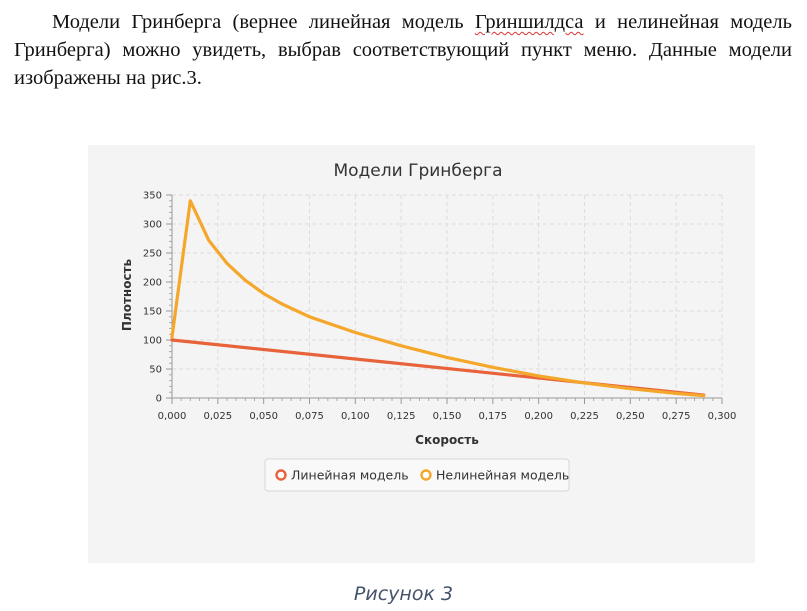 This screenshot has width=807, height=611. I want to click on x-tick-label: 0,150, so click(447, 416).